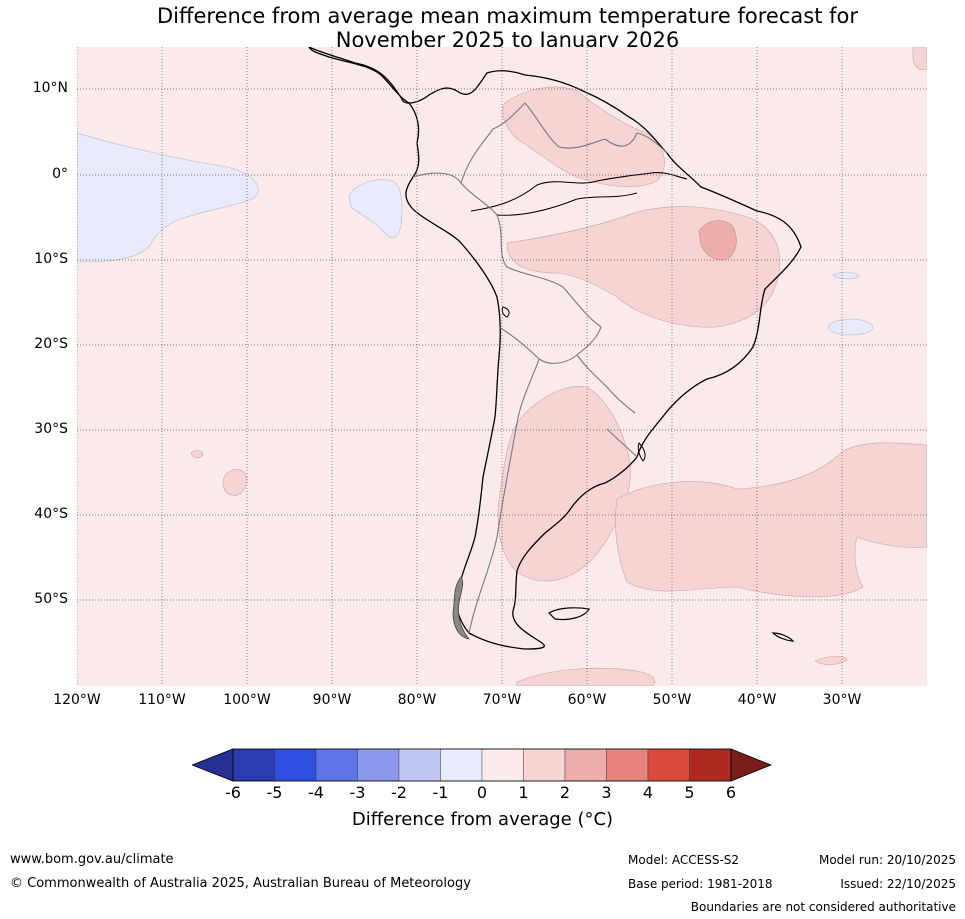  What do you see at coordinates (684, 860) in the screenshot?
I see `model-name: Model: ACCESS-S2` at bounding box center [684, 860].